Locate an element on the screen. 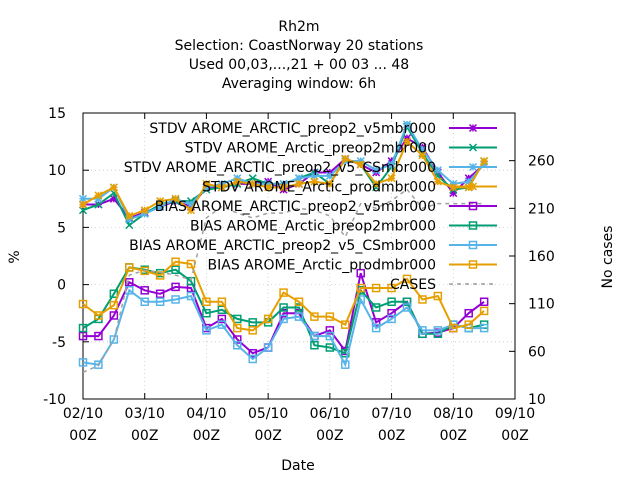 This screenshot has height=480, width=640. legend-label: STDV AROME_Arctic_prodmbr000 is located at coordinates (319, 188).